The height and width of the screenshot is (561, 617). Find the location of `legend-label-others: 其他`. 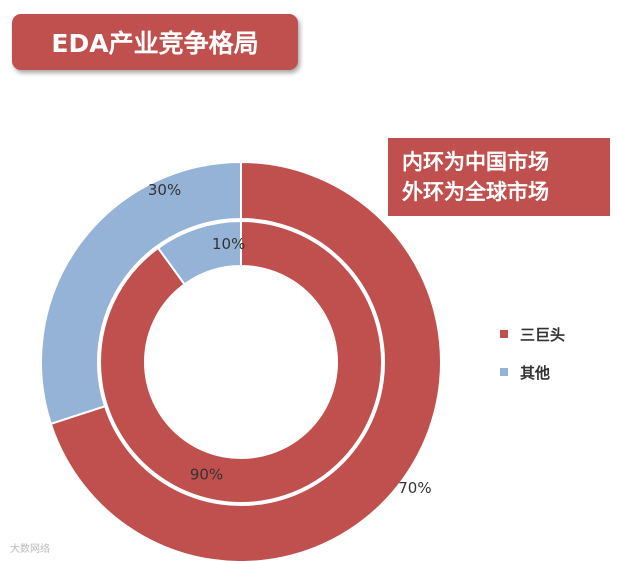

legend-label-others: 其他 is located at coordinates (535, 372).